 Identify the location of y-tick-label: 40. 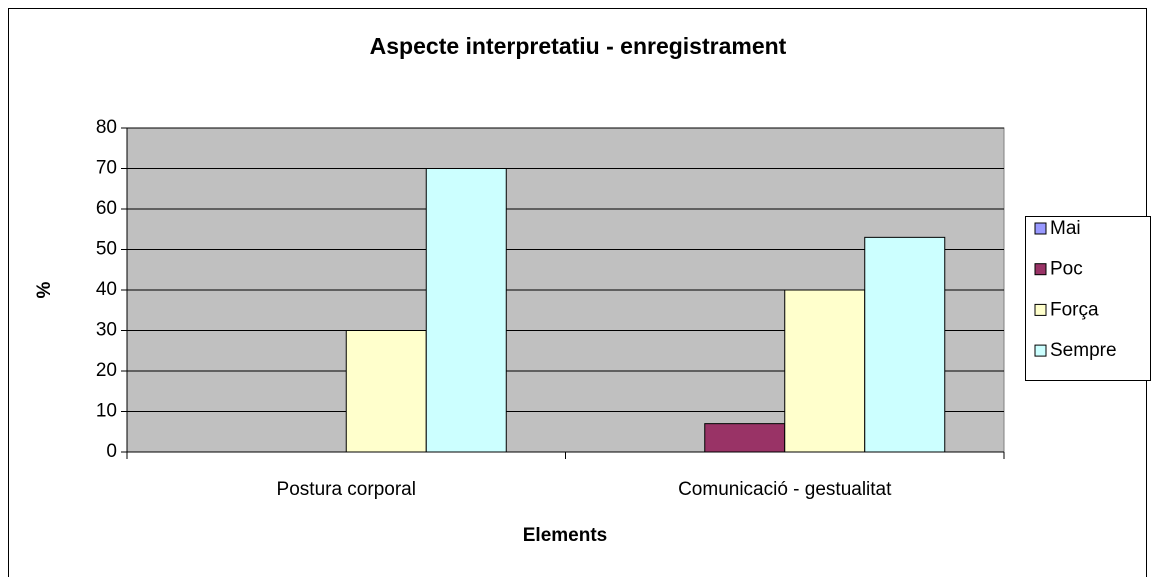
(106, 289).